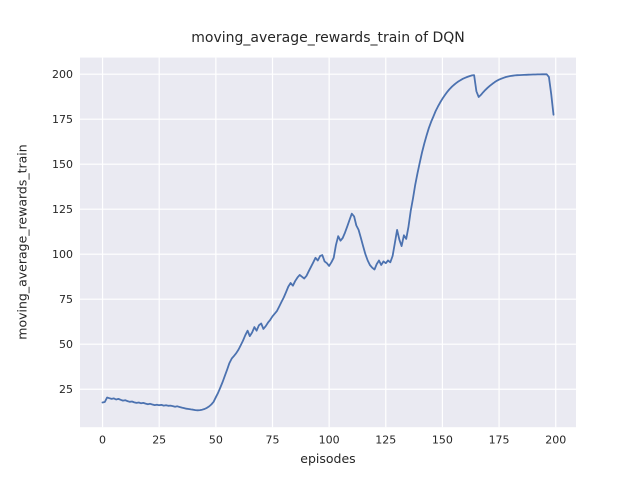 This screenshot has height=480, width=640. What do you see at coordinates (328, 38) in the screenshot?
I see `chart-title: moving_average_rewards_train of DQN` at bounding box center [328, 38].